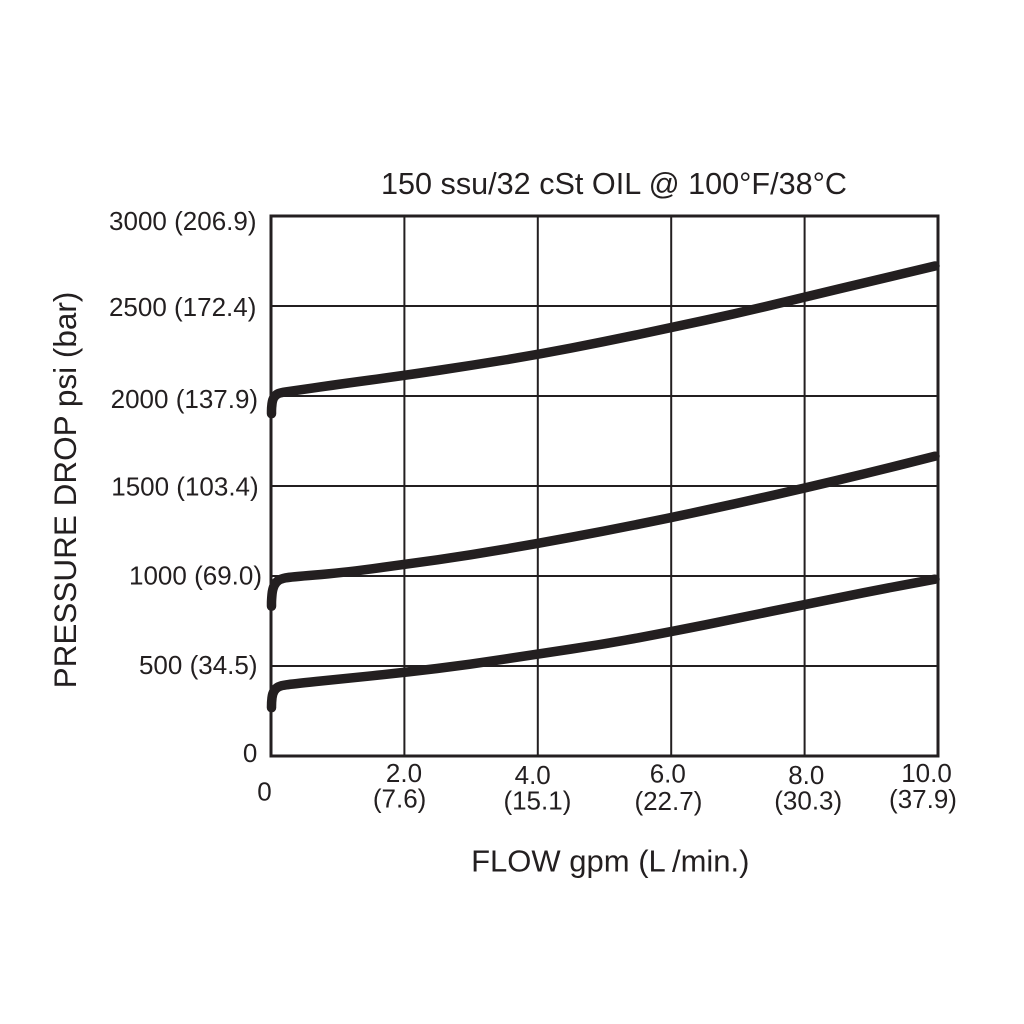 The width and height of the screenshot is (1024, 1024). I want to click on svg-text: 1000 (69.0), so click(195, 575).